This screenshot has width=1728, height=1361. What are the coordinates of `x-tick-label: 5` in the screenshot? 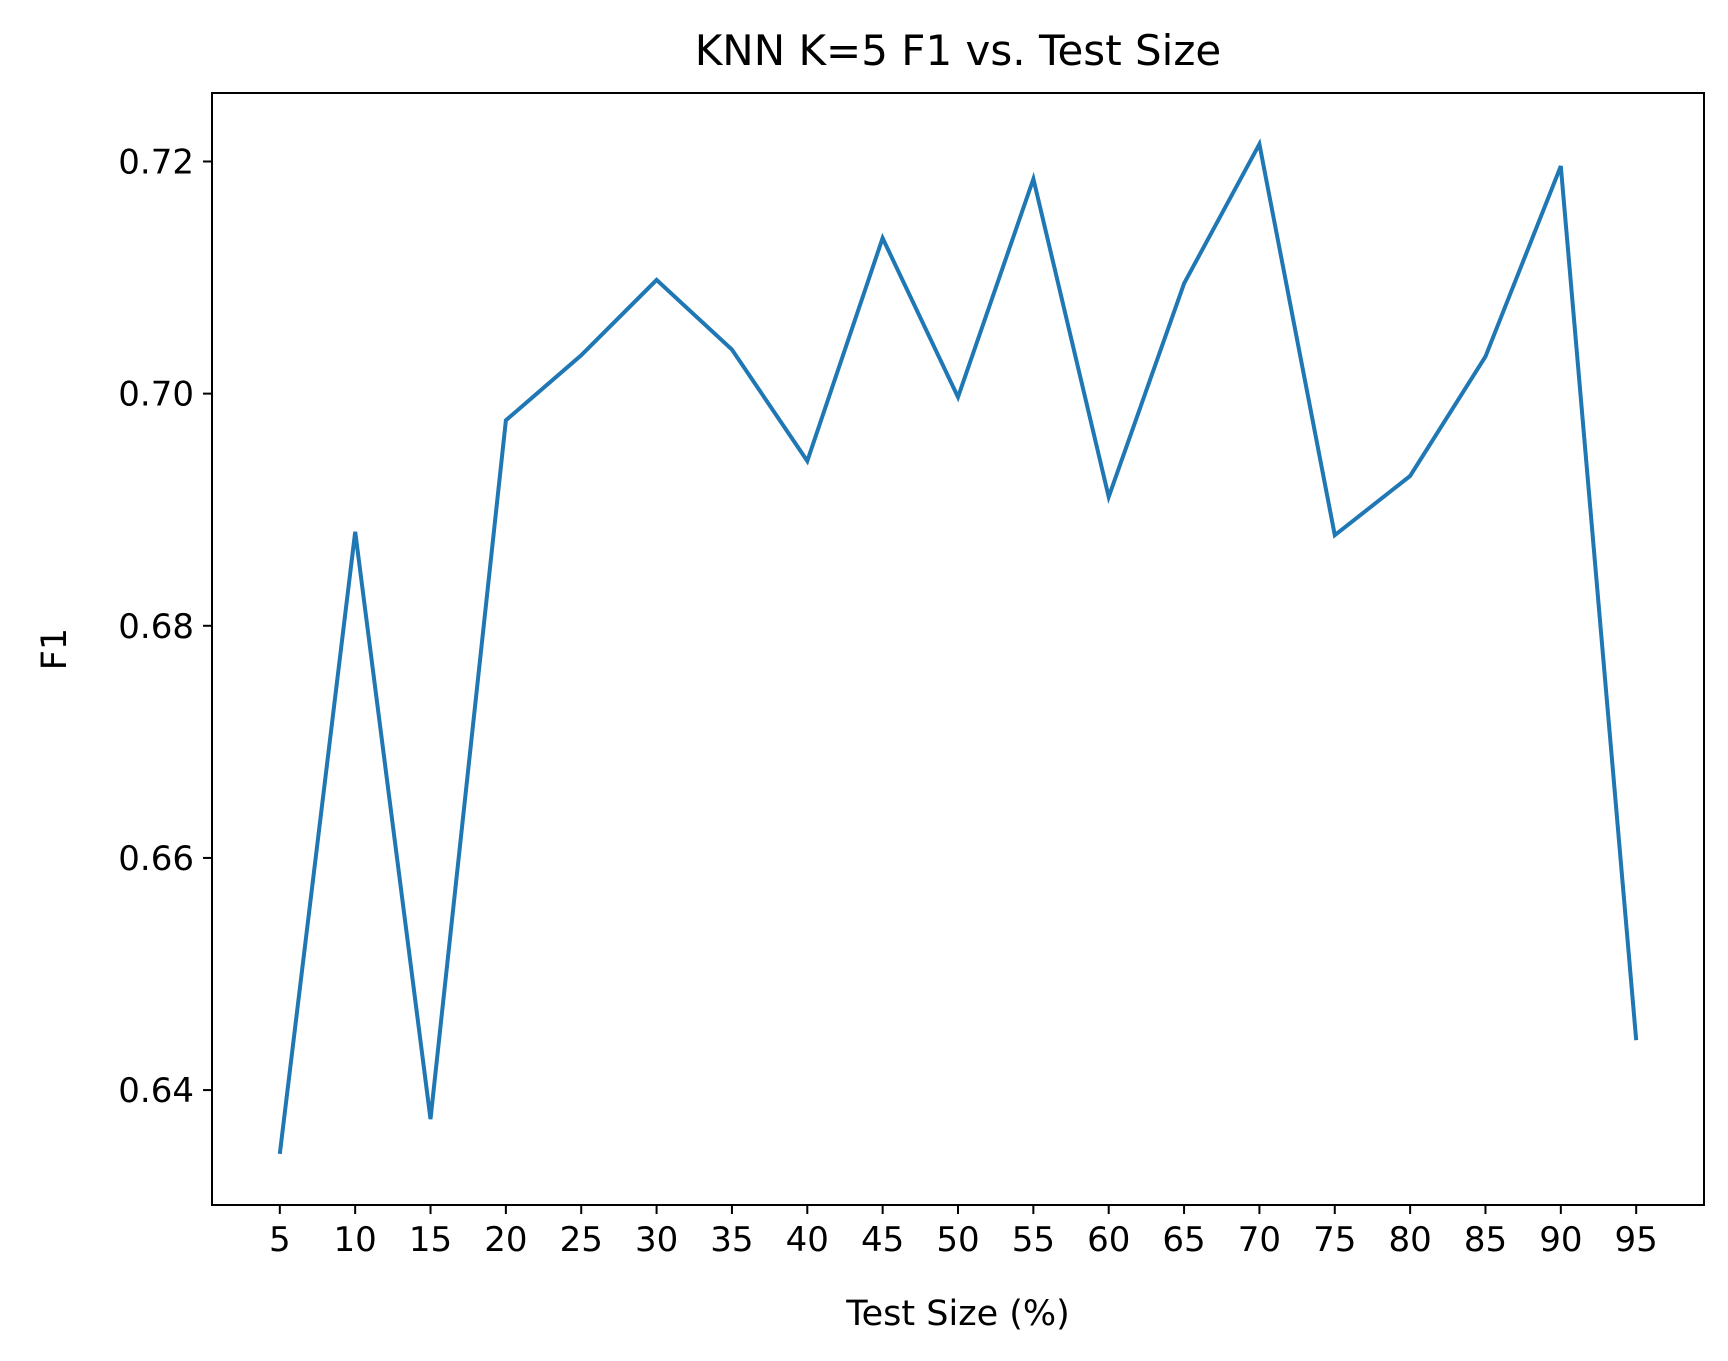 It's located at (280, 1240).